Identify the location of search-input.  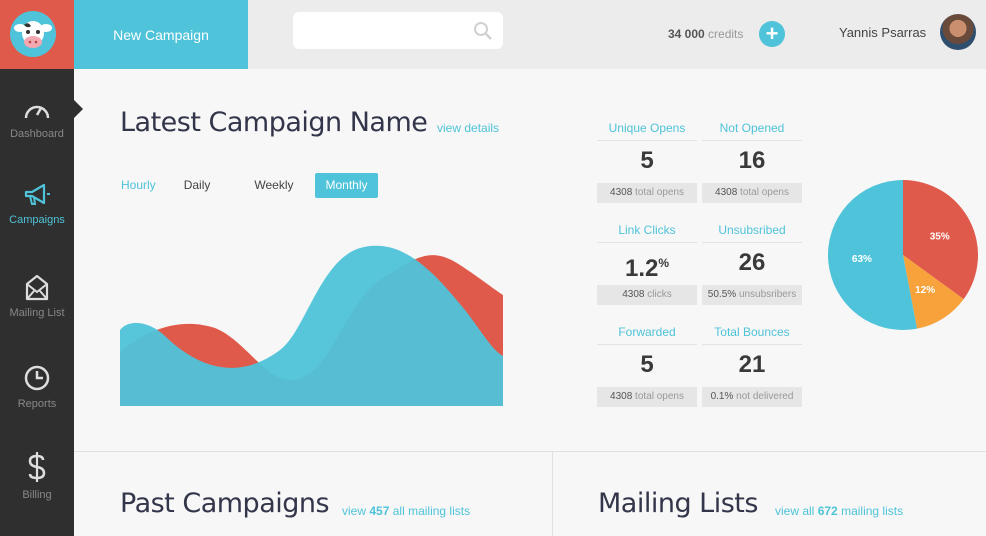
(398, 30).